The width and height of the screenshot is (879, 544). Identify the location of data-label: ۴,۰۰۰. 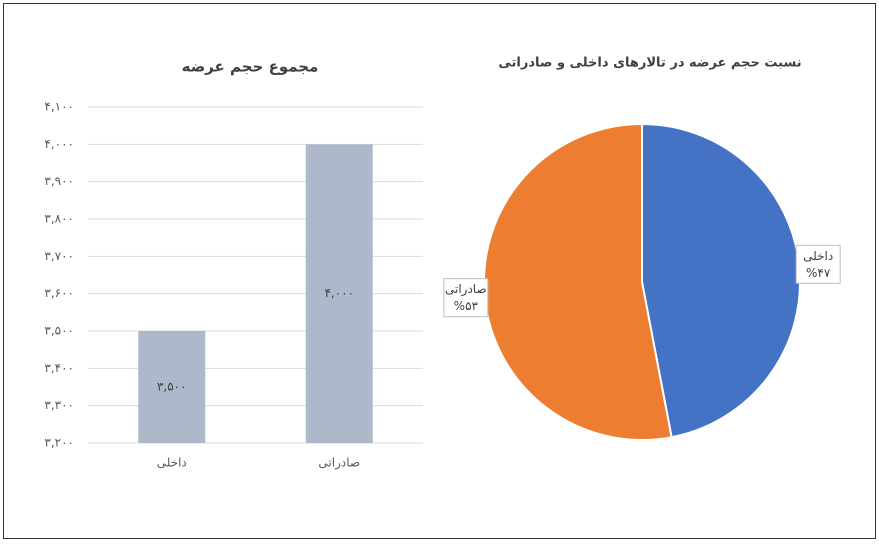
(339, 293).